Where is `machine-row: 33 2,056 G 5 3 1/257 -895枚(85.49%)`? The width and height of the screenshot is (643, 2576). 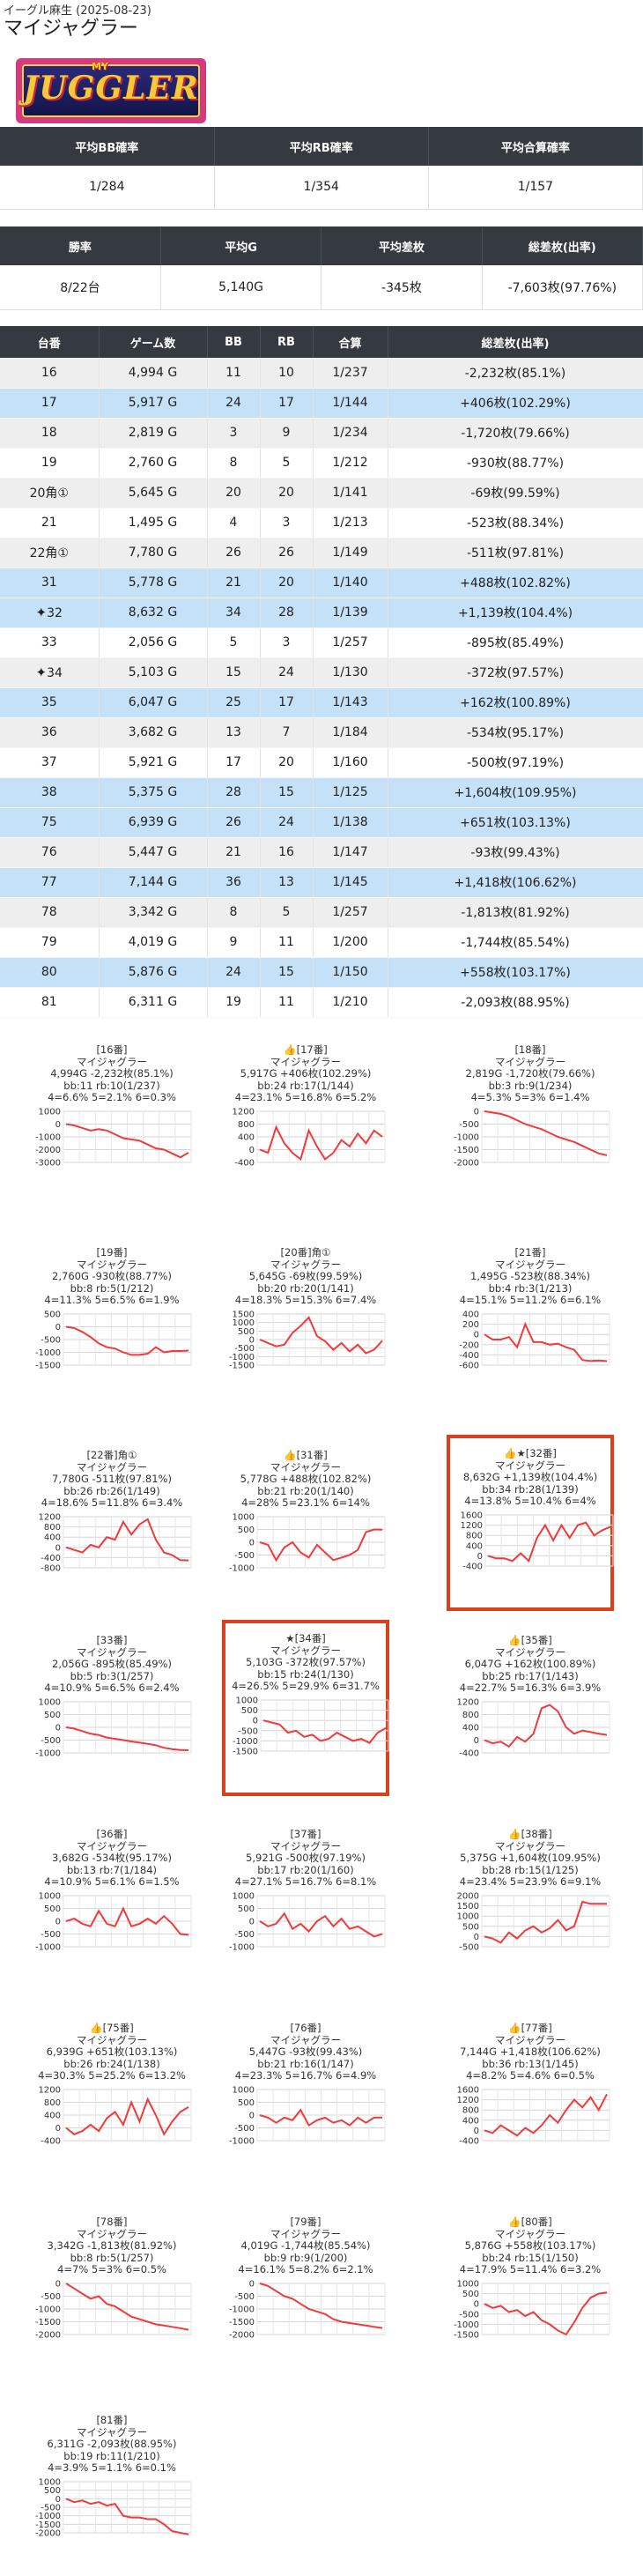 machine-row: 33 2,056 G 5 3 1/257 -895枚(85.49%) is located at coordinates (321, 642).